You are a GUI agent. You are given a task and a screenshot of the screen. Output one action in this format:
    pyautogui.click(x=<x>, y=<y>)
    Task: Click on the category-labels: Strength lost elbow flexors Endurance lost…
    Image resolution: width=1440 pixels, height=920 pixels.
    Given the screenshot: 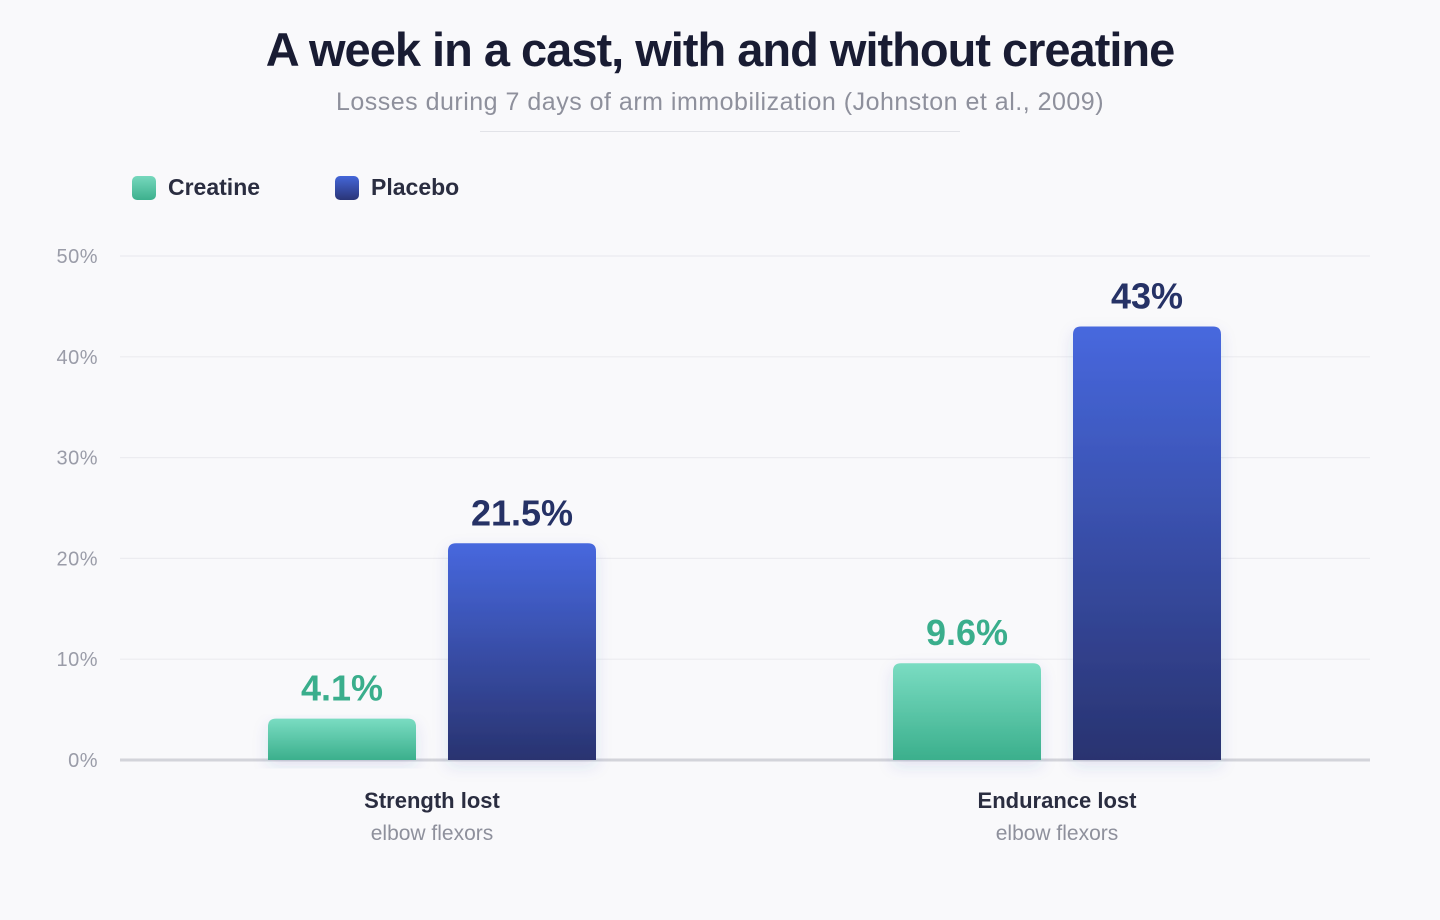 What is the action you would take?
    pyautogui.click(x=750, y=816)
    